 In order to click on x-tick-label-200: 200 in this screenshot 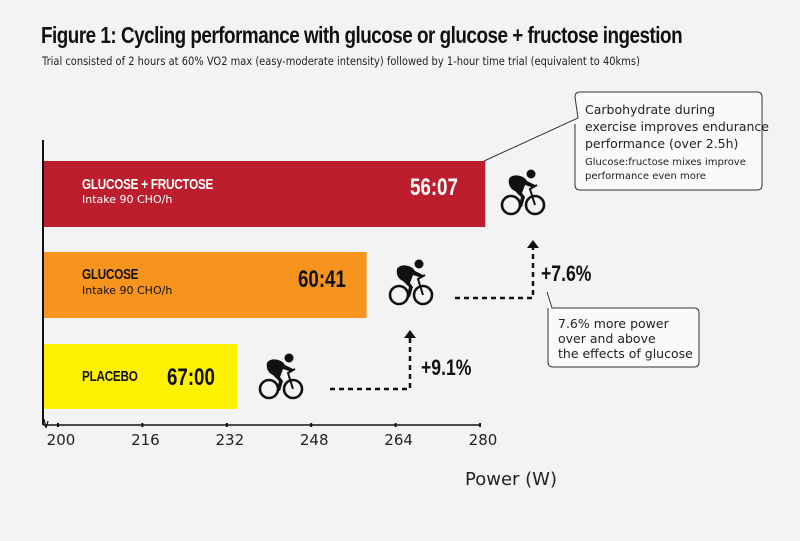, I will do `click(61, 440)`.